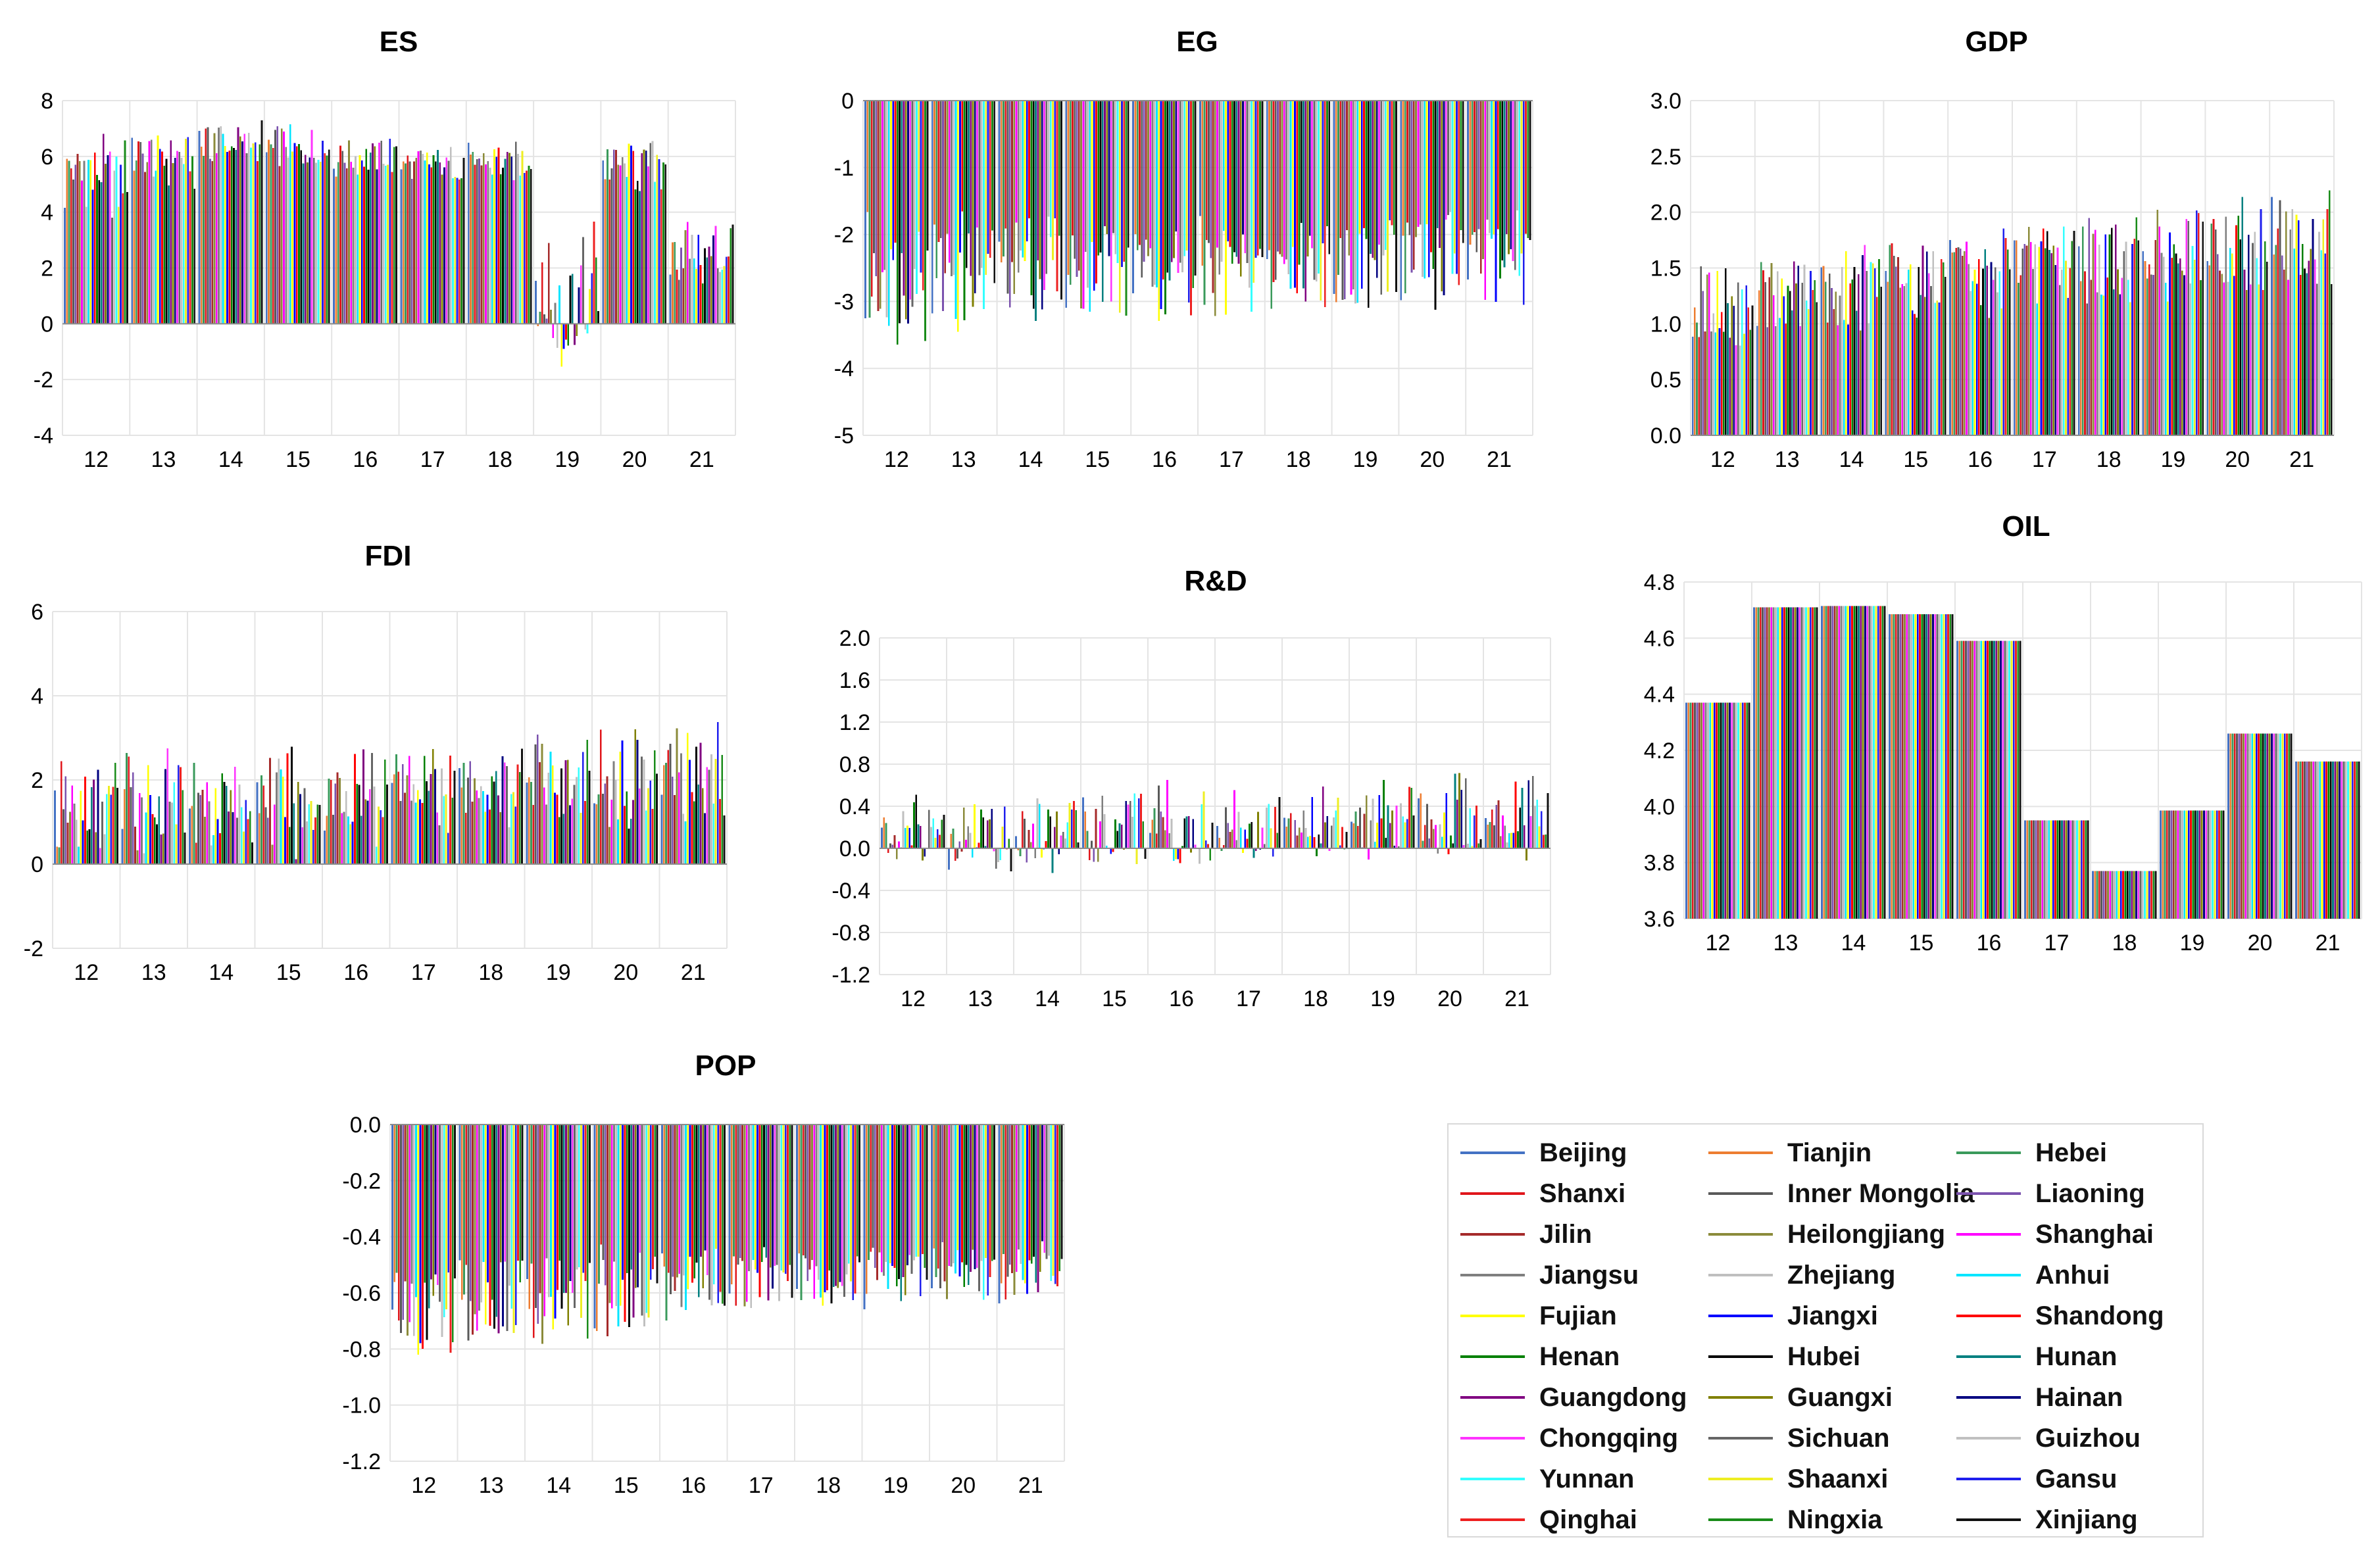 This screenshot has height=1550, width=2380. Describe the element at coordinates (693, 1486) in the screenshot. I see `x-tick-label: 16` at that location.